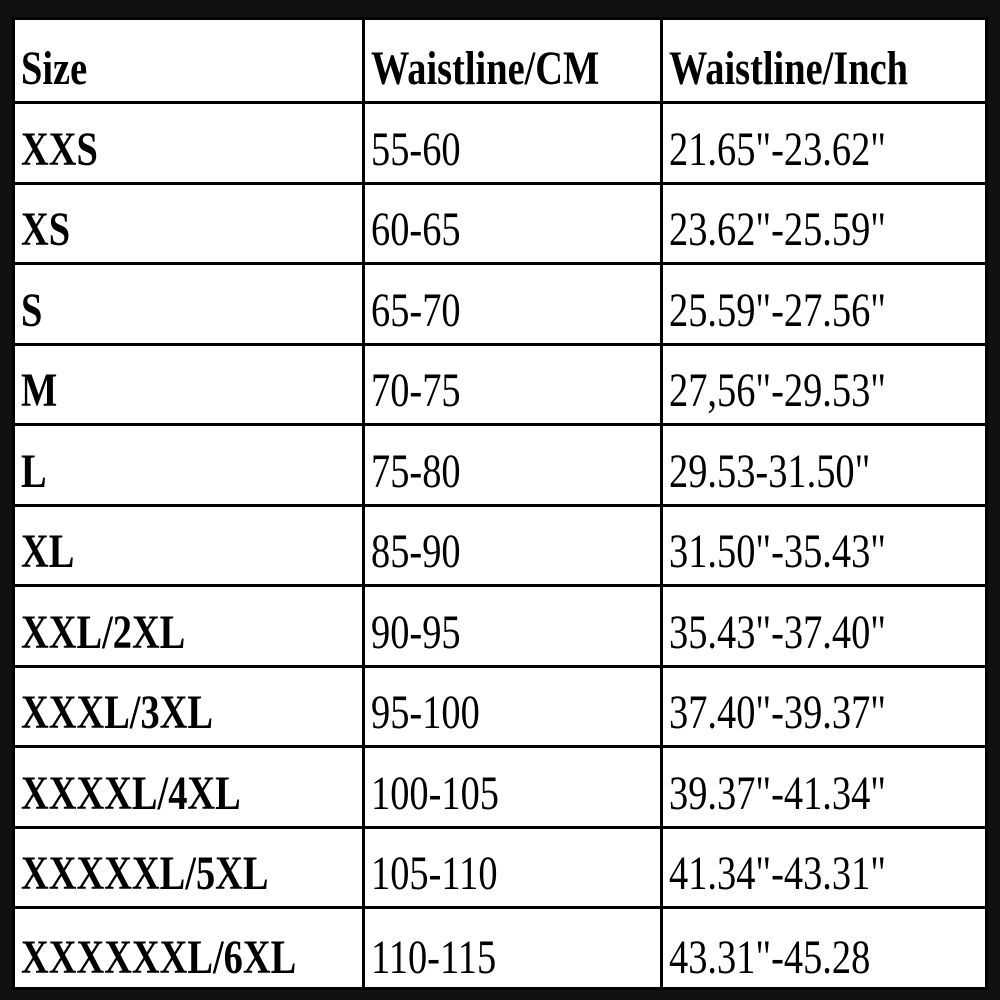 The width and height of the screenshot is (1000, 1000). Describe the element at coordinates (777, 632) in the screenshot. I see `waistline-inch-cell-text: 35.43"-37.40"` at that location.